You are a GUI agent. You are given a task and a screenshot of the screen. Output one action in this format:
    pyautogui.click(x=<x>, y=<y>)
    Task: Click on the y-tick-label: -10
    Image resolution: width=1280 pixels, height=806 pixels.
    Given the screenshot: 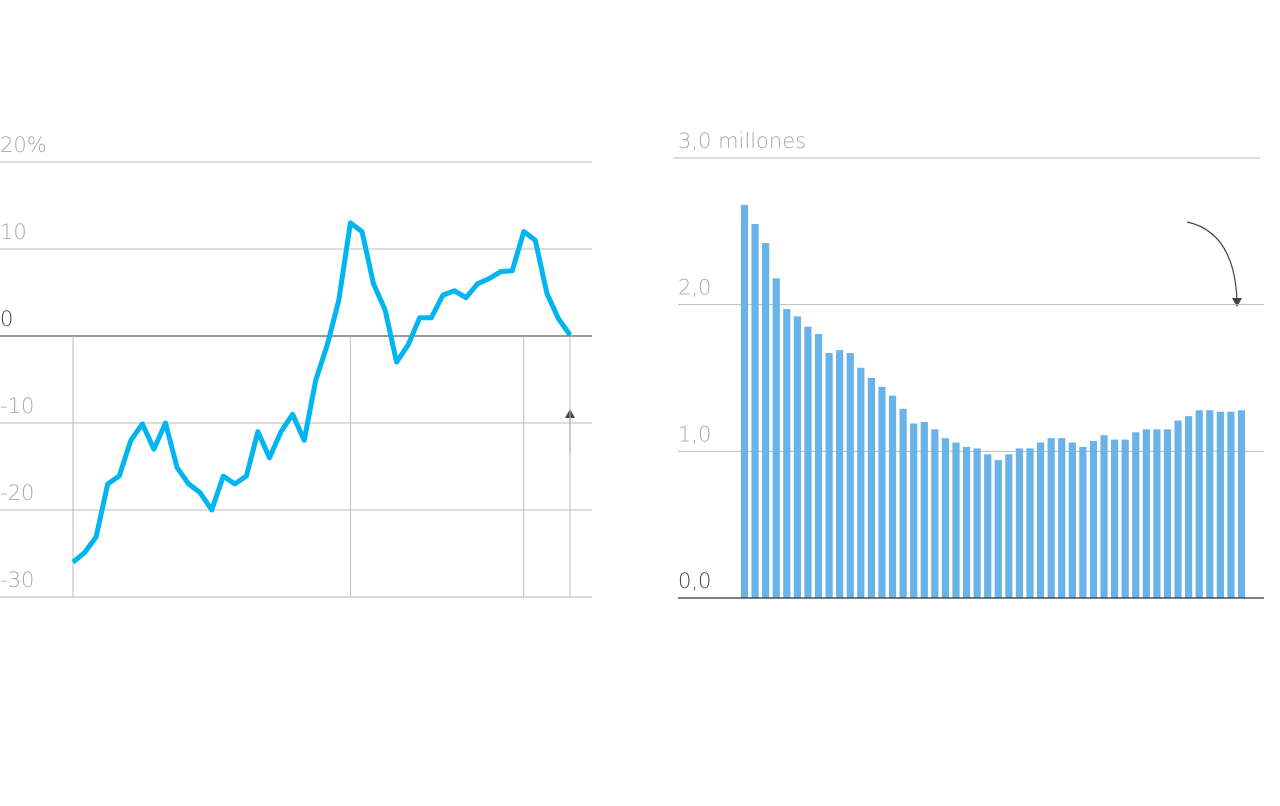 What is the action you would take?
    pyautogui.click(x=17, y=406)
    